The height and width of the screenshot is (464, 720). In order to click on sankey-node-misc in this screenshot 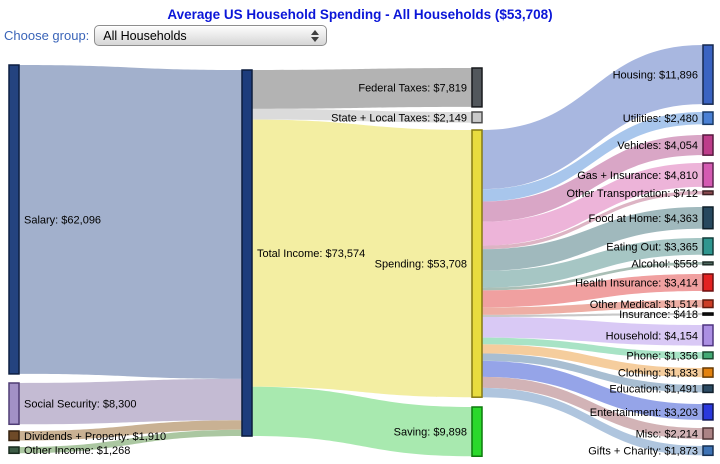, I will do `click(708, 433)`.